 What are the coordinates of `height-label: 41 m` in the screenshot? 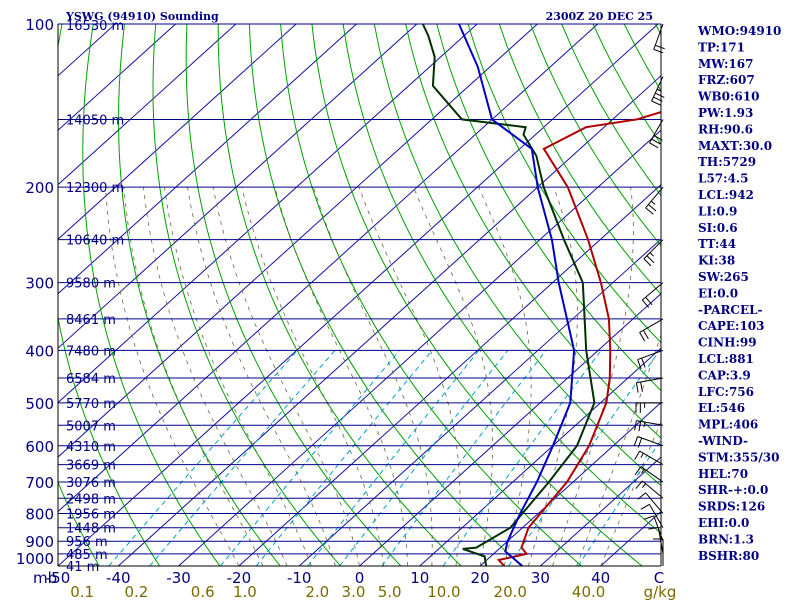 It's located at (82, 567).